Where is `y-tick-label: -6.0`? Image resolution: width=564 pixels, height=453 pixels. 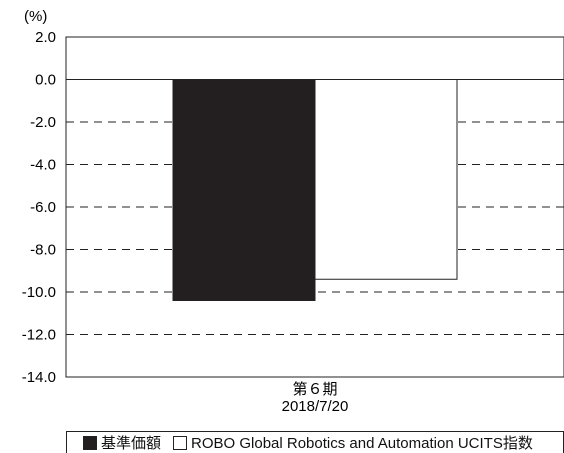
y-tick-label: -6.0 is located at coordinates (43, 207).